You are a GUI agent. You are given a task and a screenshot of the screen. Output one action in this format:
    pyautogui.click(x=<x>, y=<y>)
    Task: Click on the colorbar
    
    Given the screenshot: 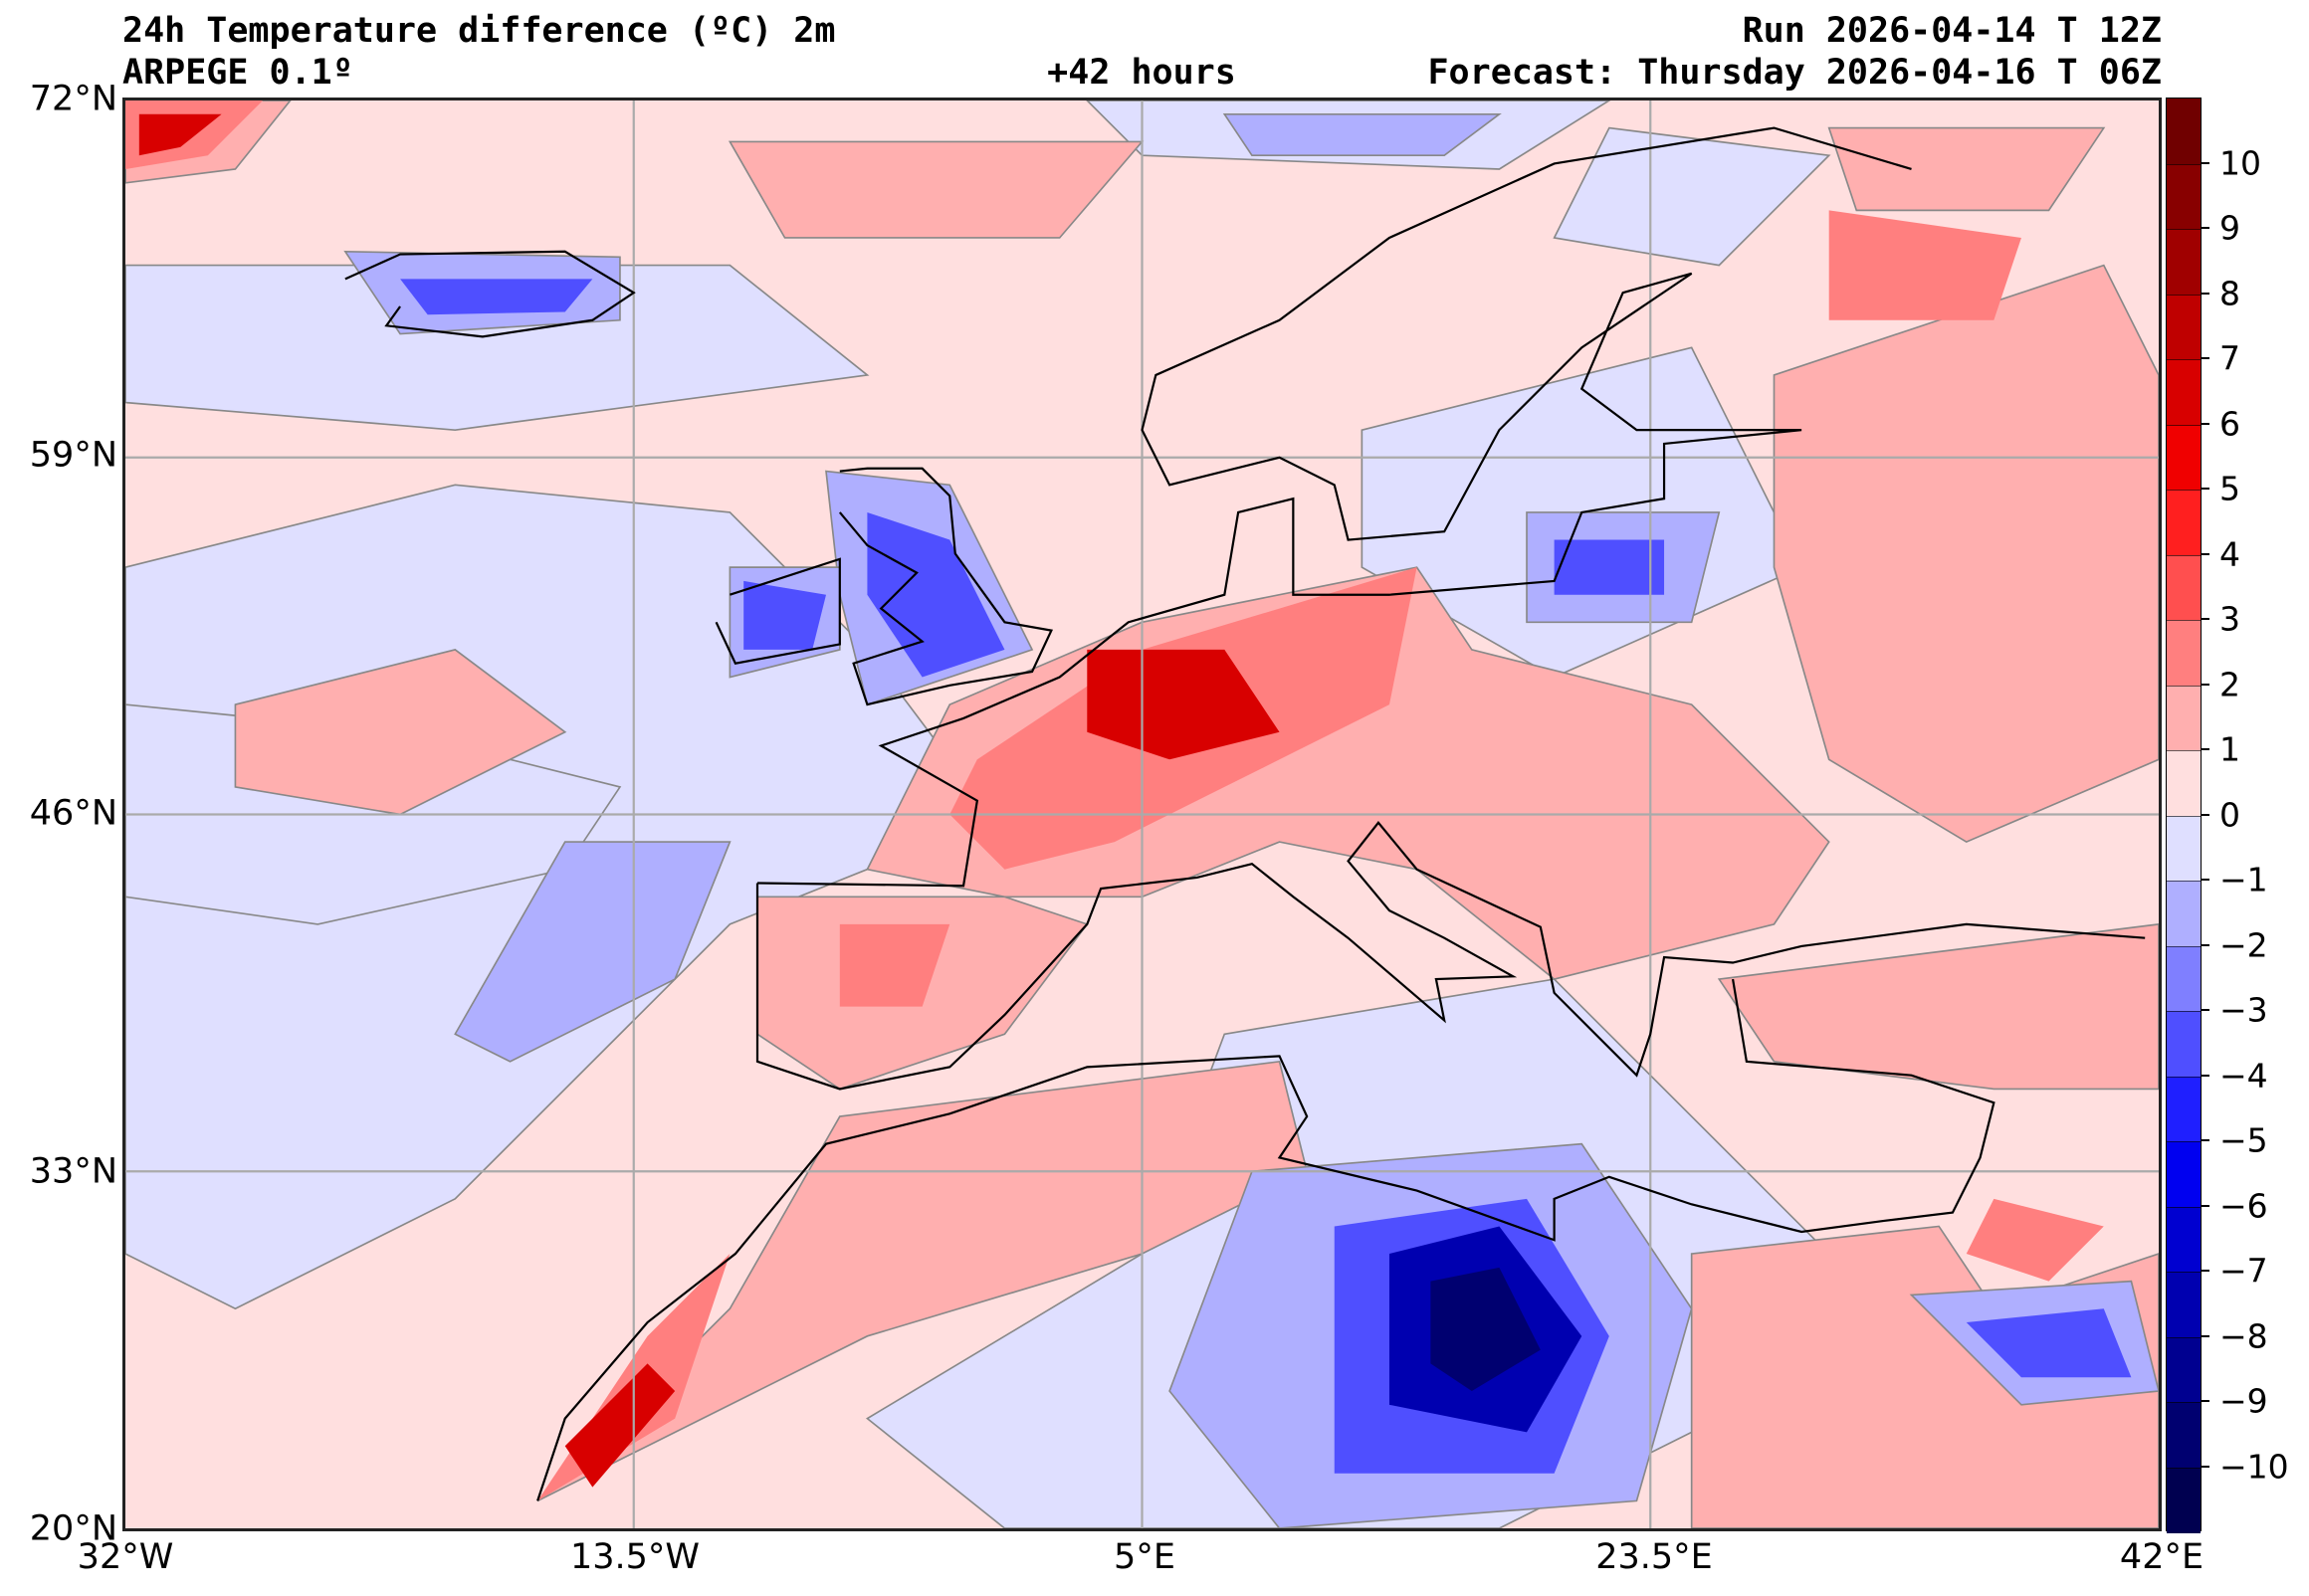 What is the action you would take?
    pyautogui.click(x=2184, y=816)
    